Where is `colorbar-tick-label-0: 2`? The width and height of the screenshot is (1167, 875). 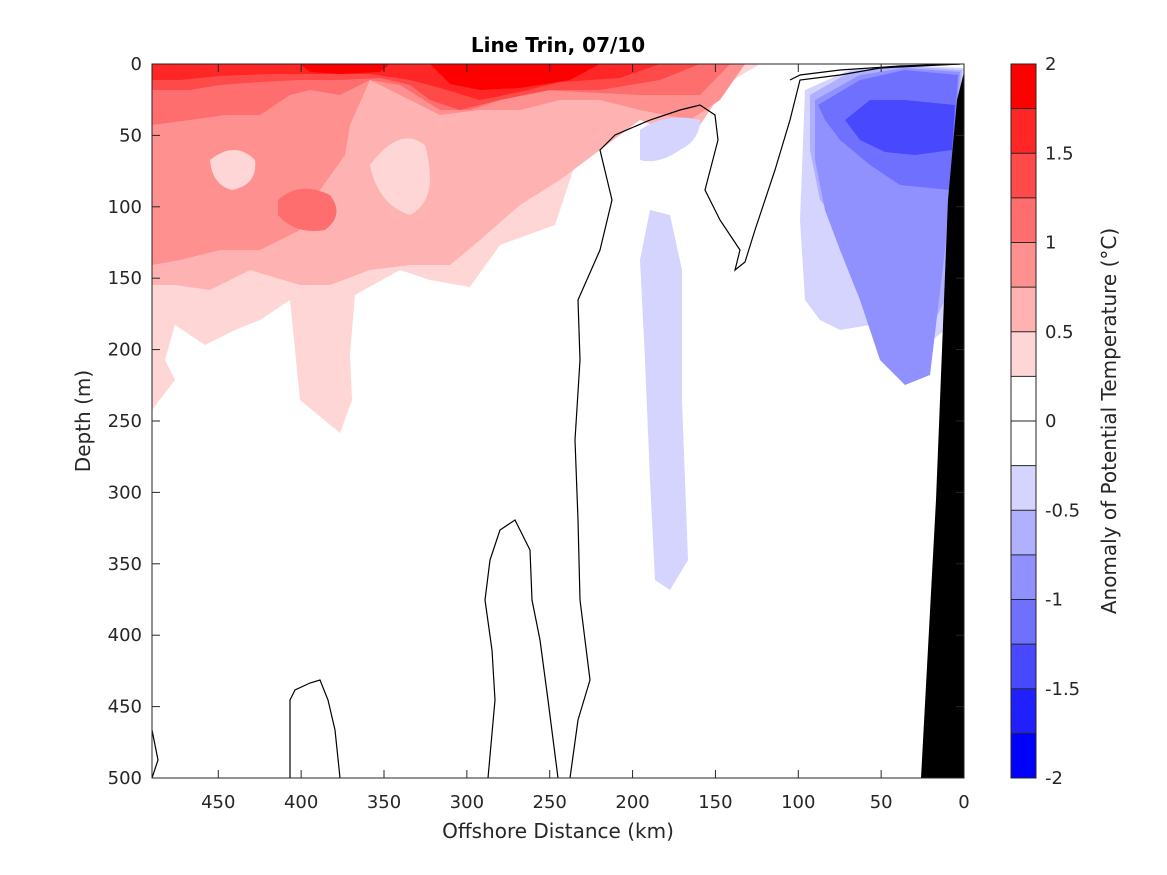 colorbar-tick-label-0: 2 is located at coordinates (1050, 64).